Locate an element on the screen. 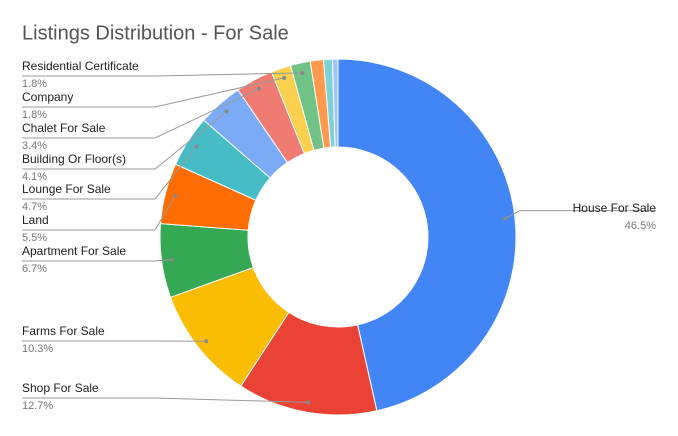  slice-value-label: 3.4% is located at coordinates (34, 146).